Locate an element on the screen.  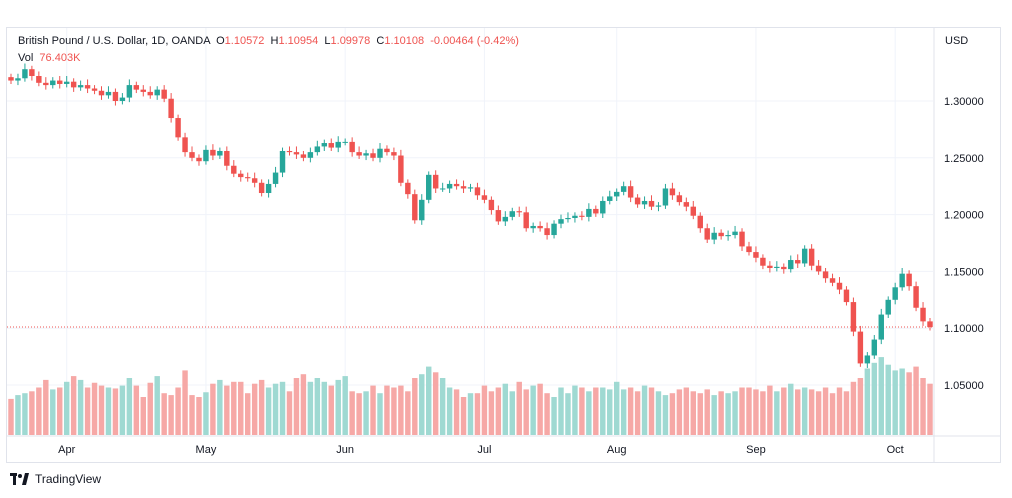
time-tick-label: Apr is located at coordinates (66, 450).